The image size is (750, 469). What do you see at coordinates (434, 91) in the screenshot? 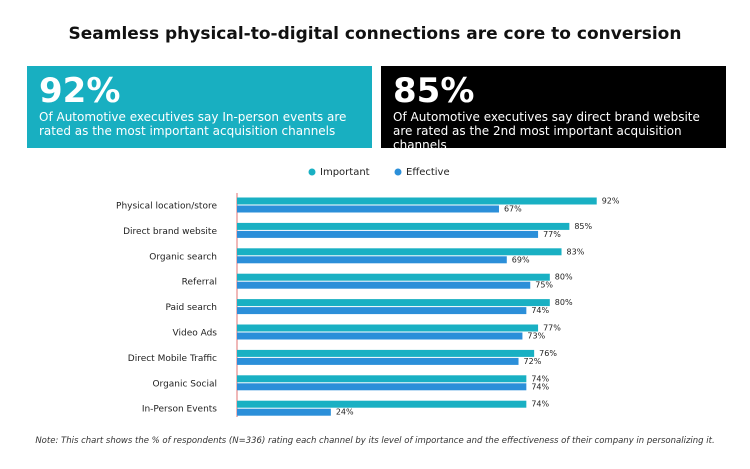
I see `callout-stat: 85%` at bounding box center [434, 91].